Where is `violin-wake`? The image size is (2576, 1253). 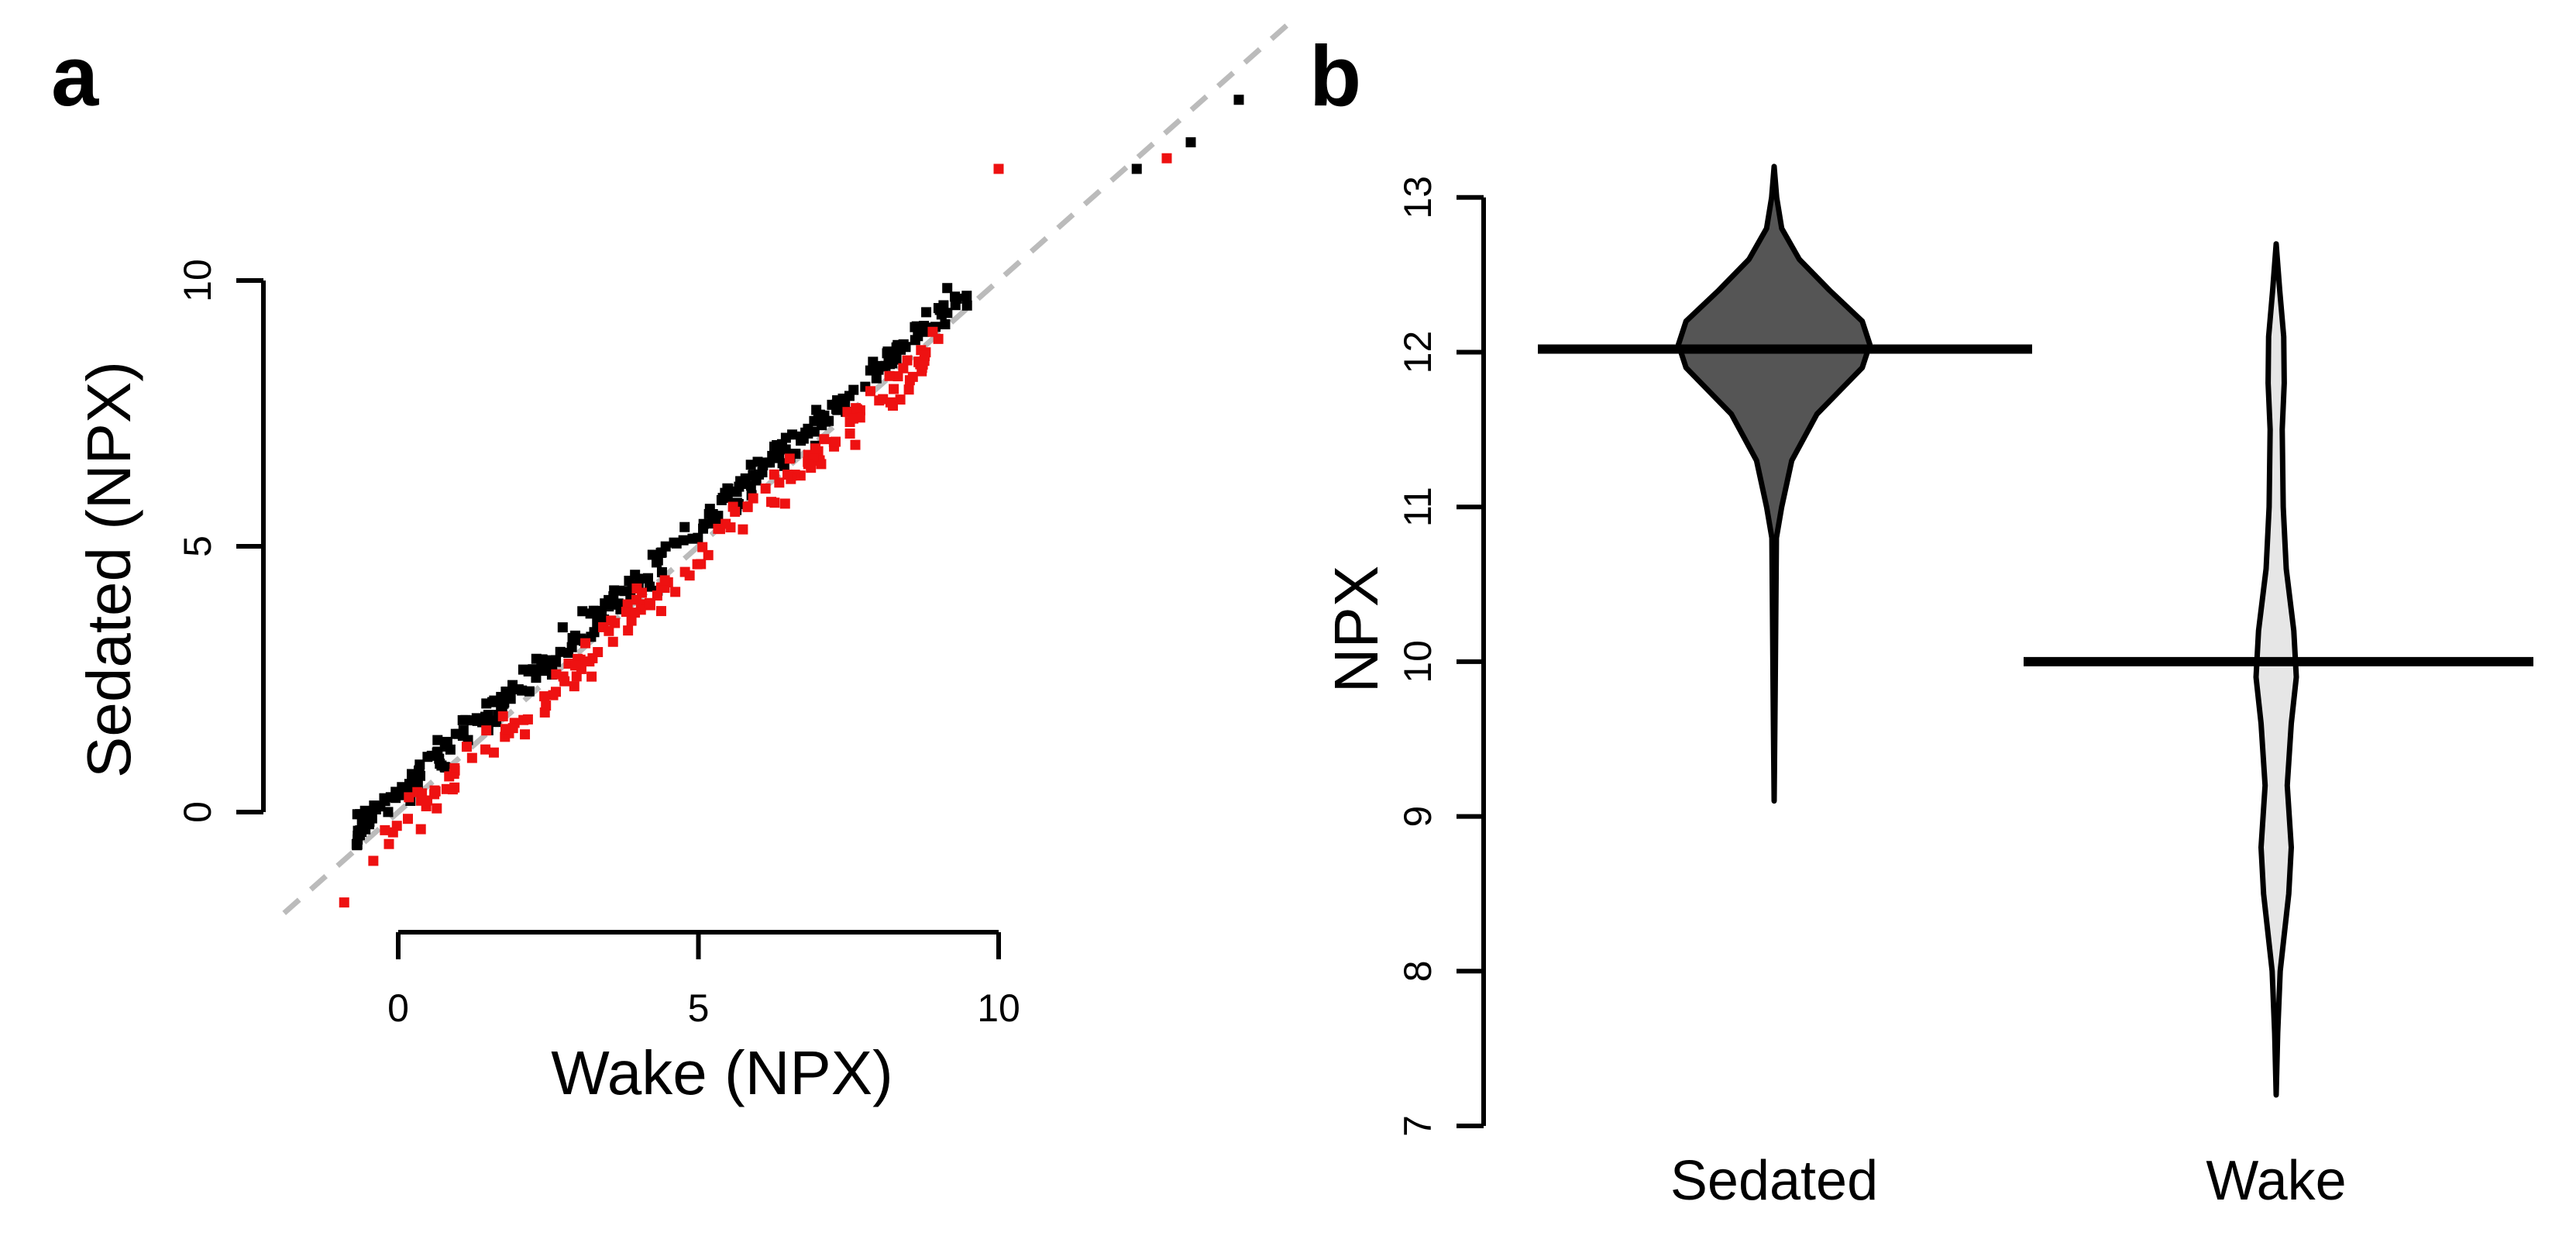
violin-wake is located at coordinates (2276, 669).